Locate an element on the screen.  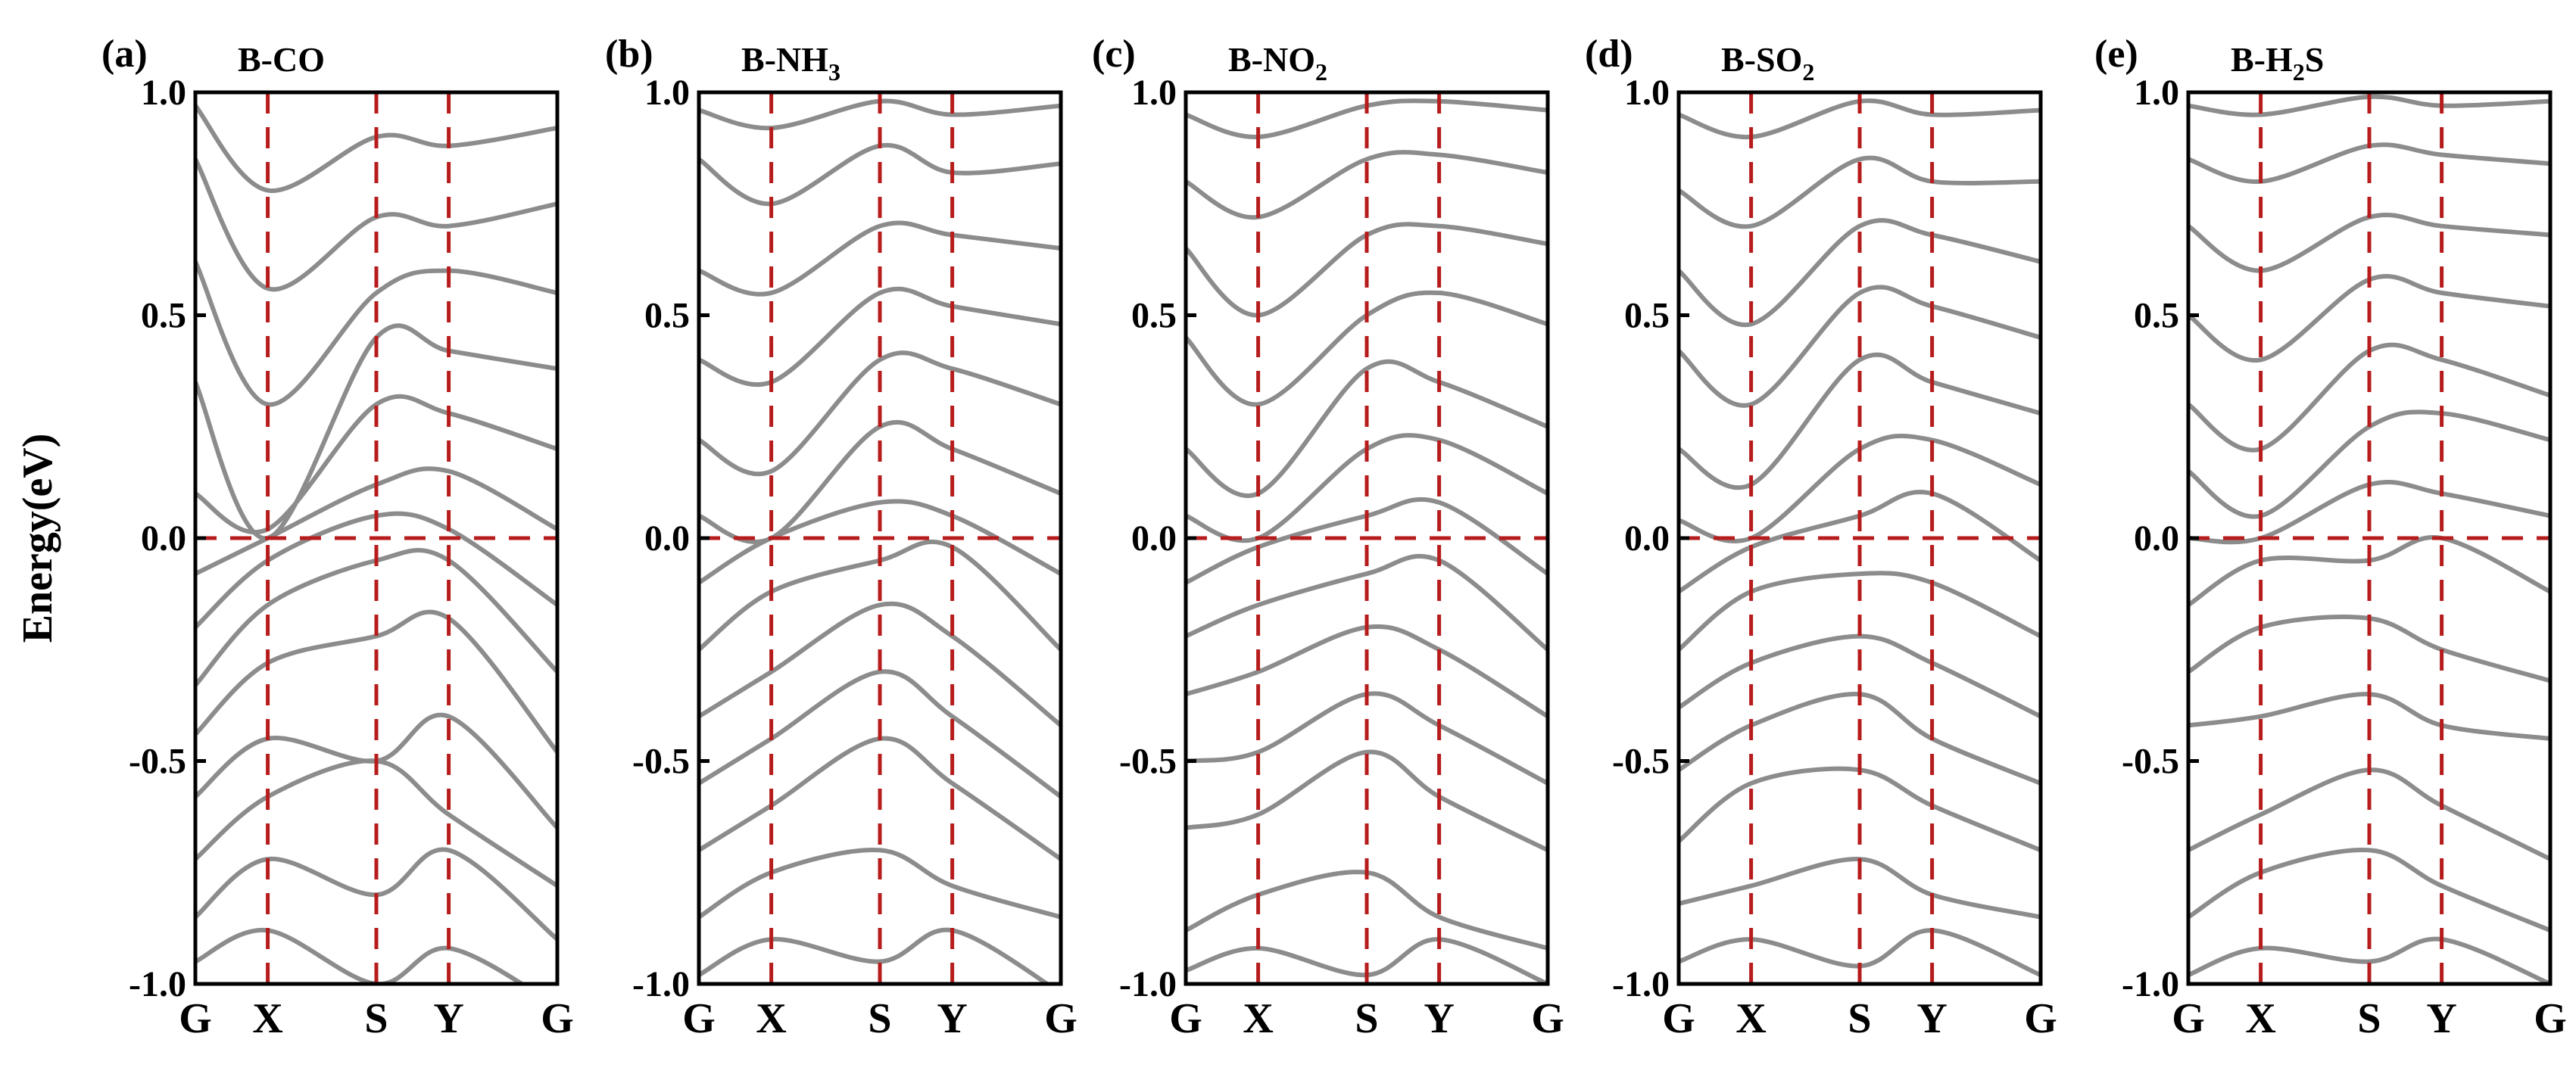
y-axis-label: Energy(eV) is located at coordinates (37, 538).